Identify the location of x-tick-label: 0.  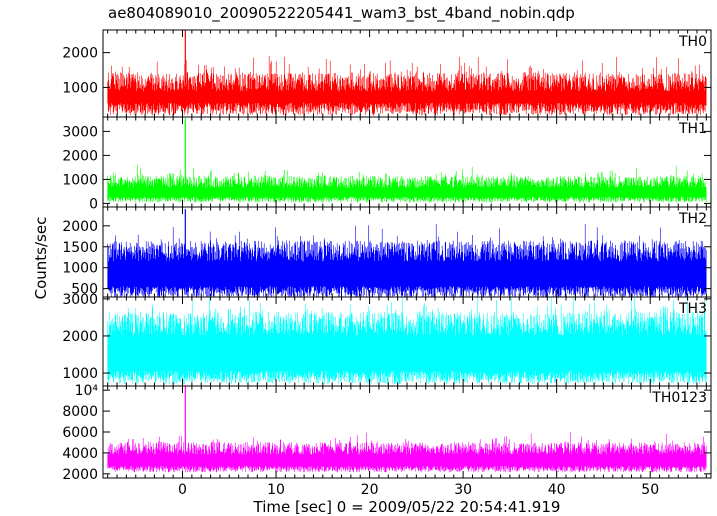
(182, 490).